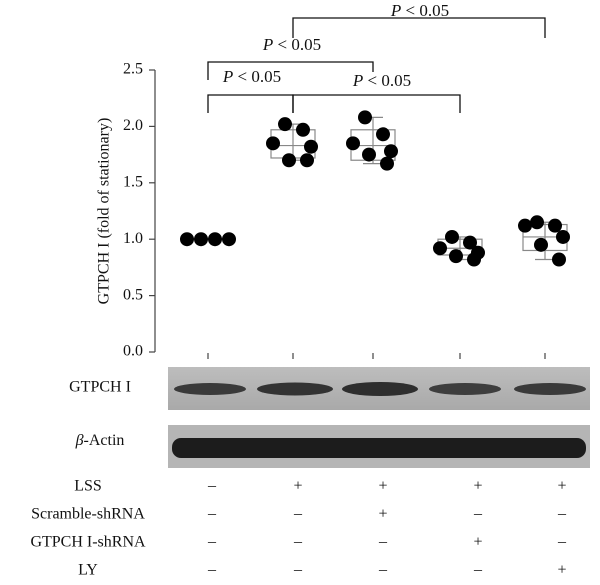  What do you see at coordinates (133, 294) in the screenshot?
I see `y-tick-label: 0.5` at bounding box center [133, 294].